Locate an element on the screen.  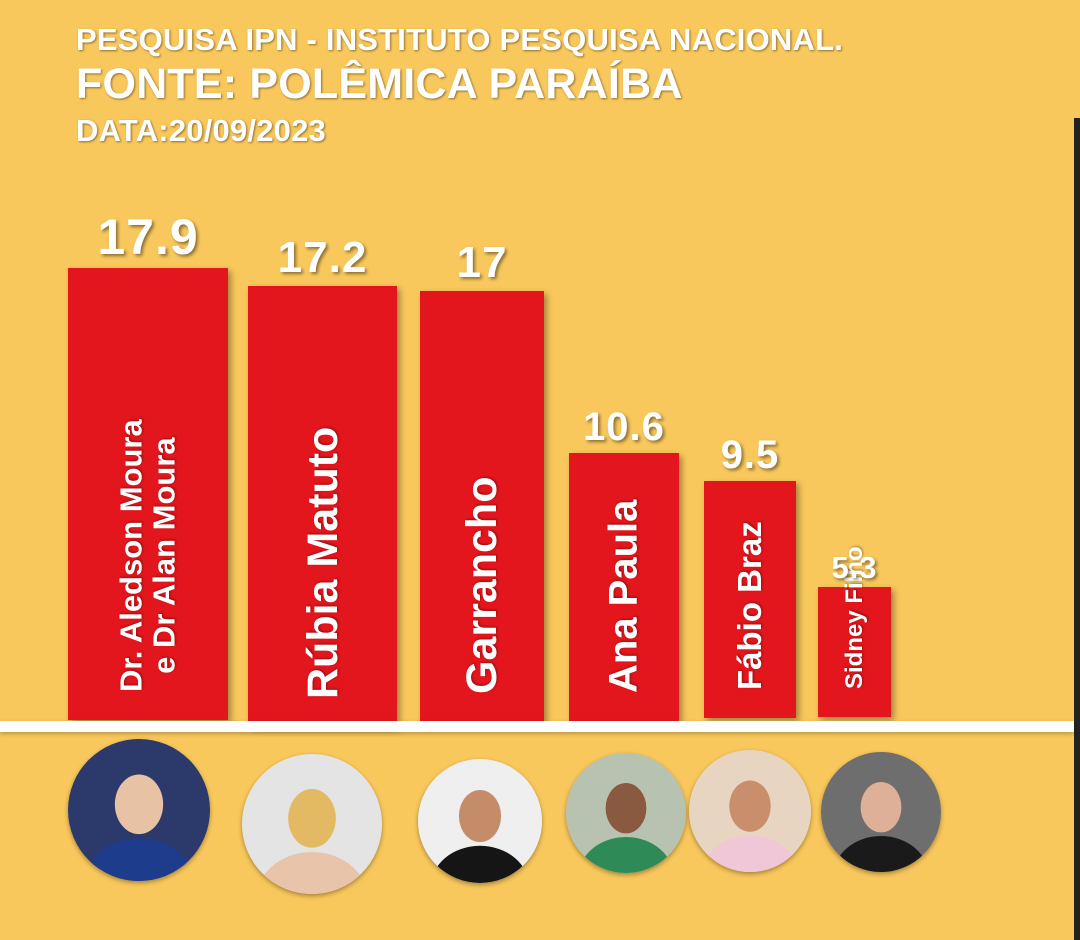
bar-category-label: Ana Paula is located at coordinates (623, 596).